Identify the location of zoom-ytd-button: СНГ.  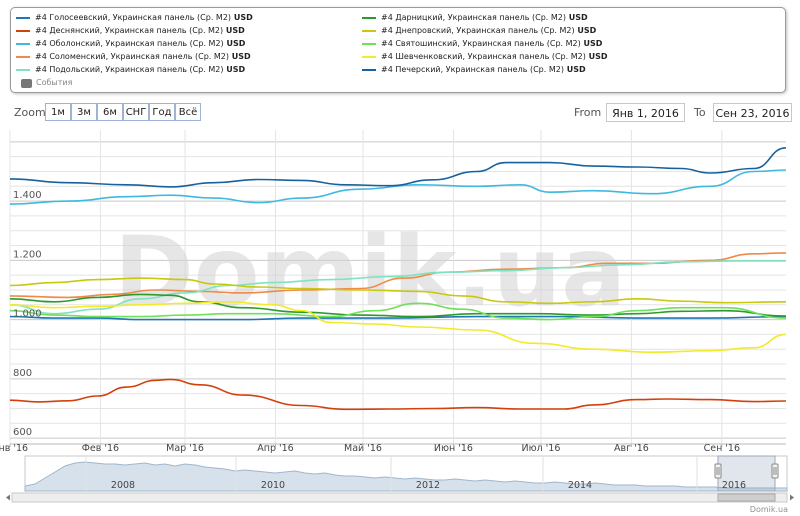
(136, 112).